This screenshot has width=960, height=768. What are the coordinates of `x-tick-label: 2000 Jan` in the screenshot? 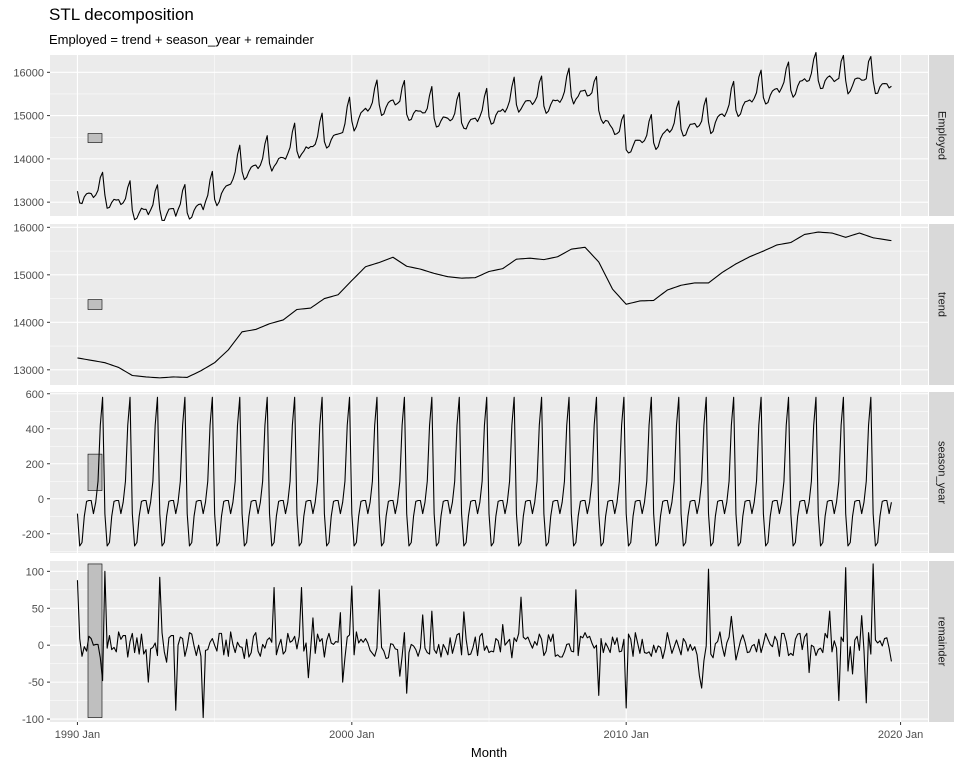 It's located at (351, 735).